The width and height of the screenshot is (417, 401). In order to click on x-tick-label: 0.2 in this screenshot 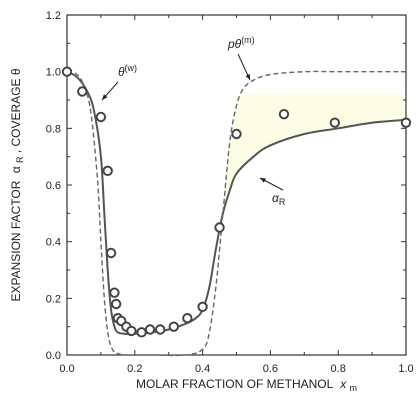, I will do `click(134, 369)`.